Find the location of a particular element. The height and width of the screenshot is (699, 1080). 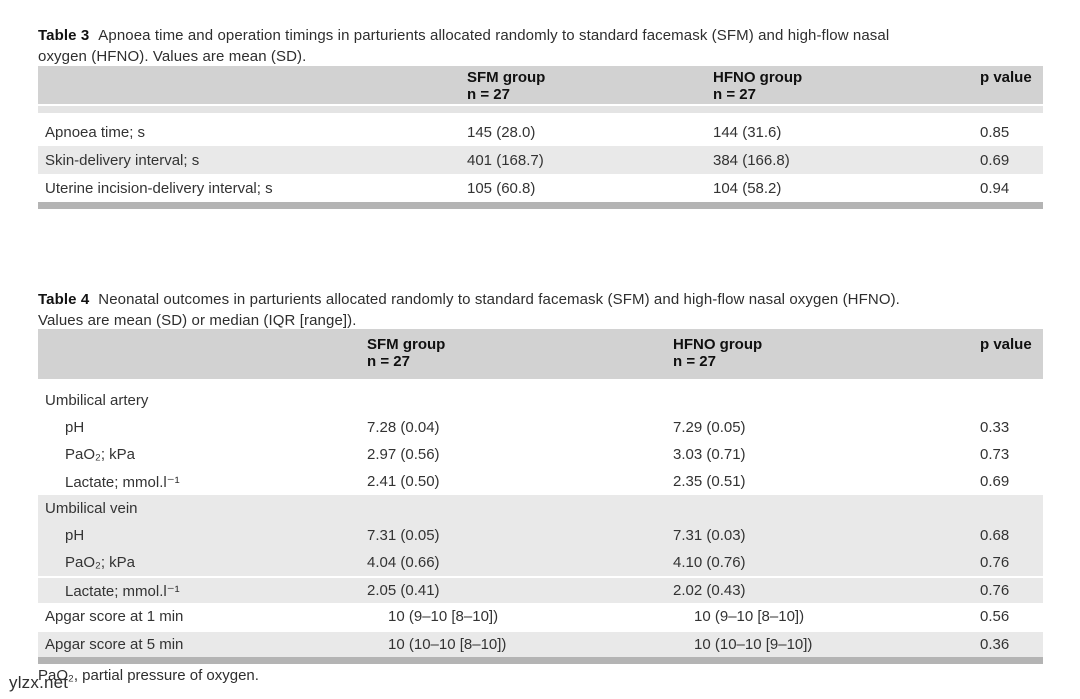

row-uv-ph: pH 7.31 (0.05) 7.31 (0.03) 0.68 is located at coordinates (540, 535).